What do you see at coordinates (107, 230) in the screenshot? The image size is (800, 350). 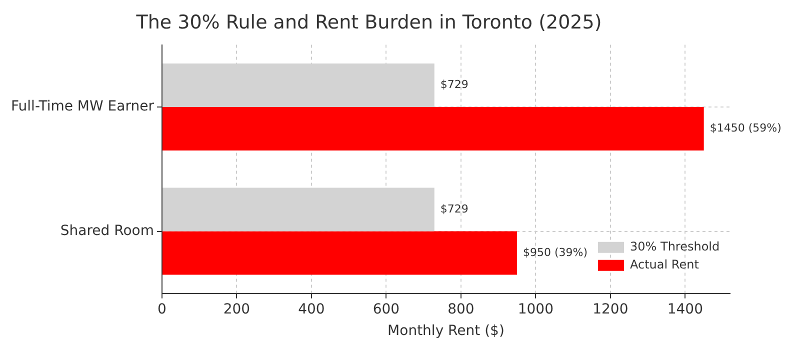 I see `y-tick-label: Shared Room` at bounding box center [107, 230].